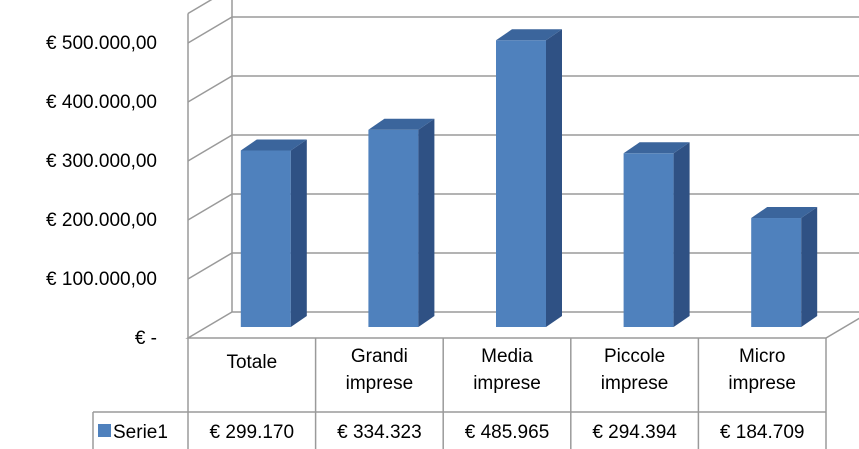 The image size is (859, 449). I want to click on data-table-value: € 299.170, so click(252, 432).